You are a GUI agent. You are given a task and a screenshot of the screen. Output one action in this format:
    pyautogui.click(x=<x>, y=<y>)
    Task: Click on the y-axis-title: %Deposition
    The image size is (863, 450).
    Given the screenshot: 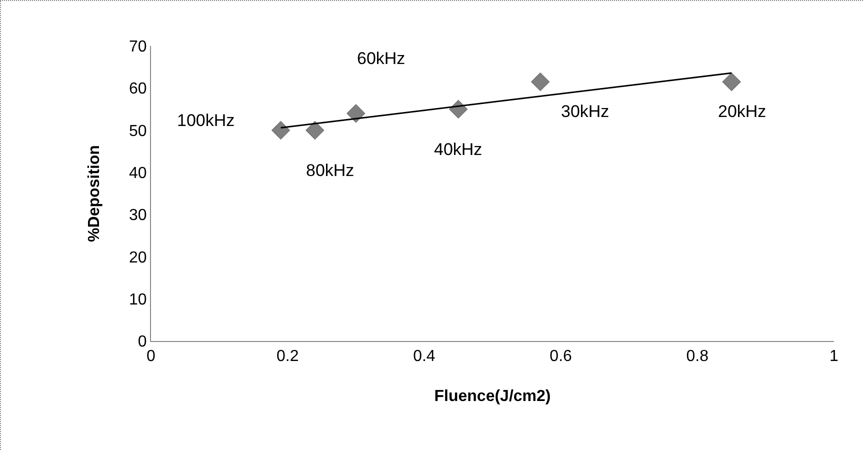 What is the action you would take?
    pyautogui.click(x=94, y=193)
    